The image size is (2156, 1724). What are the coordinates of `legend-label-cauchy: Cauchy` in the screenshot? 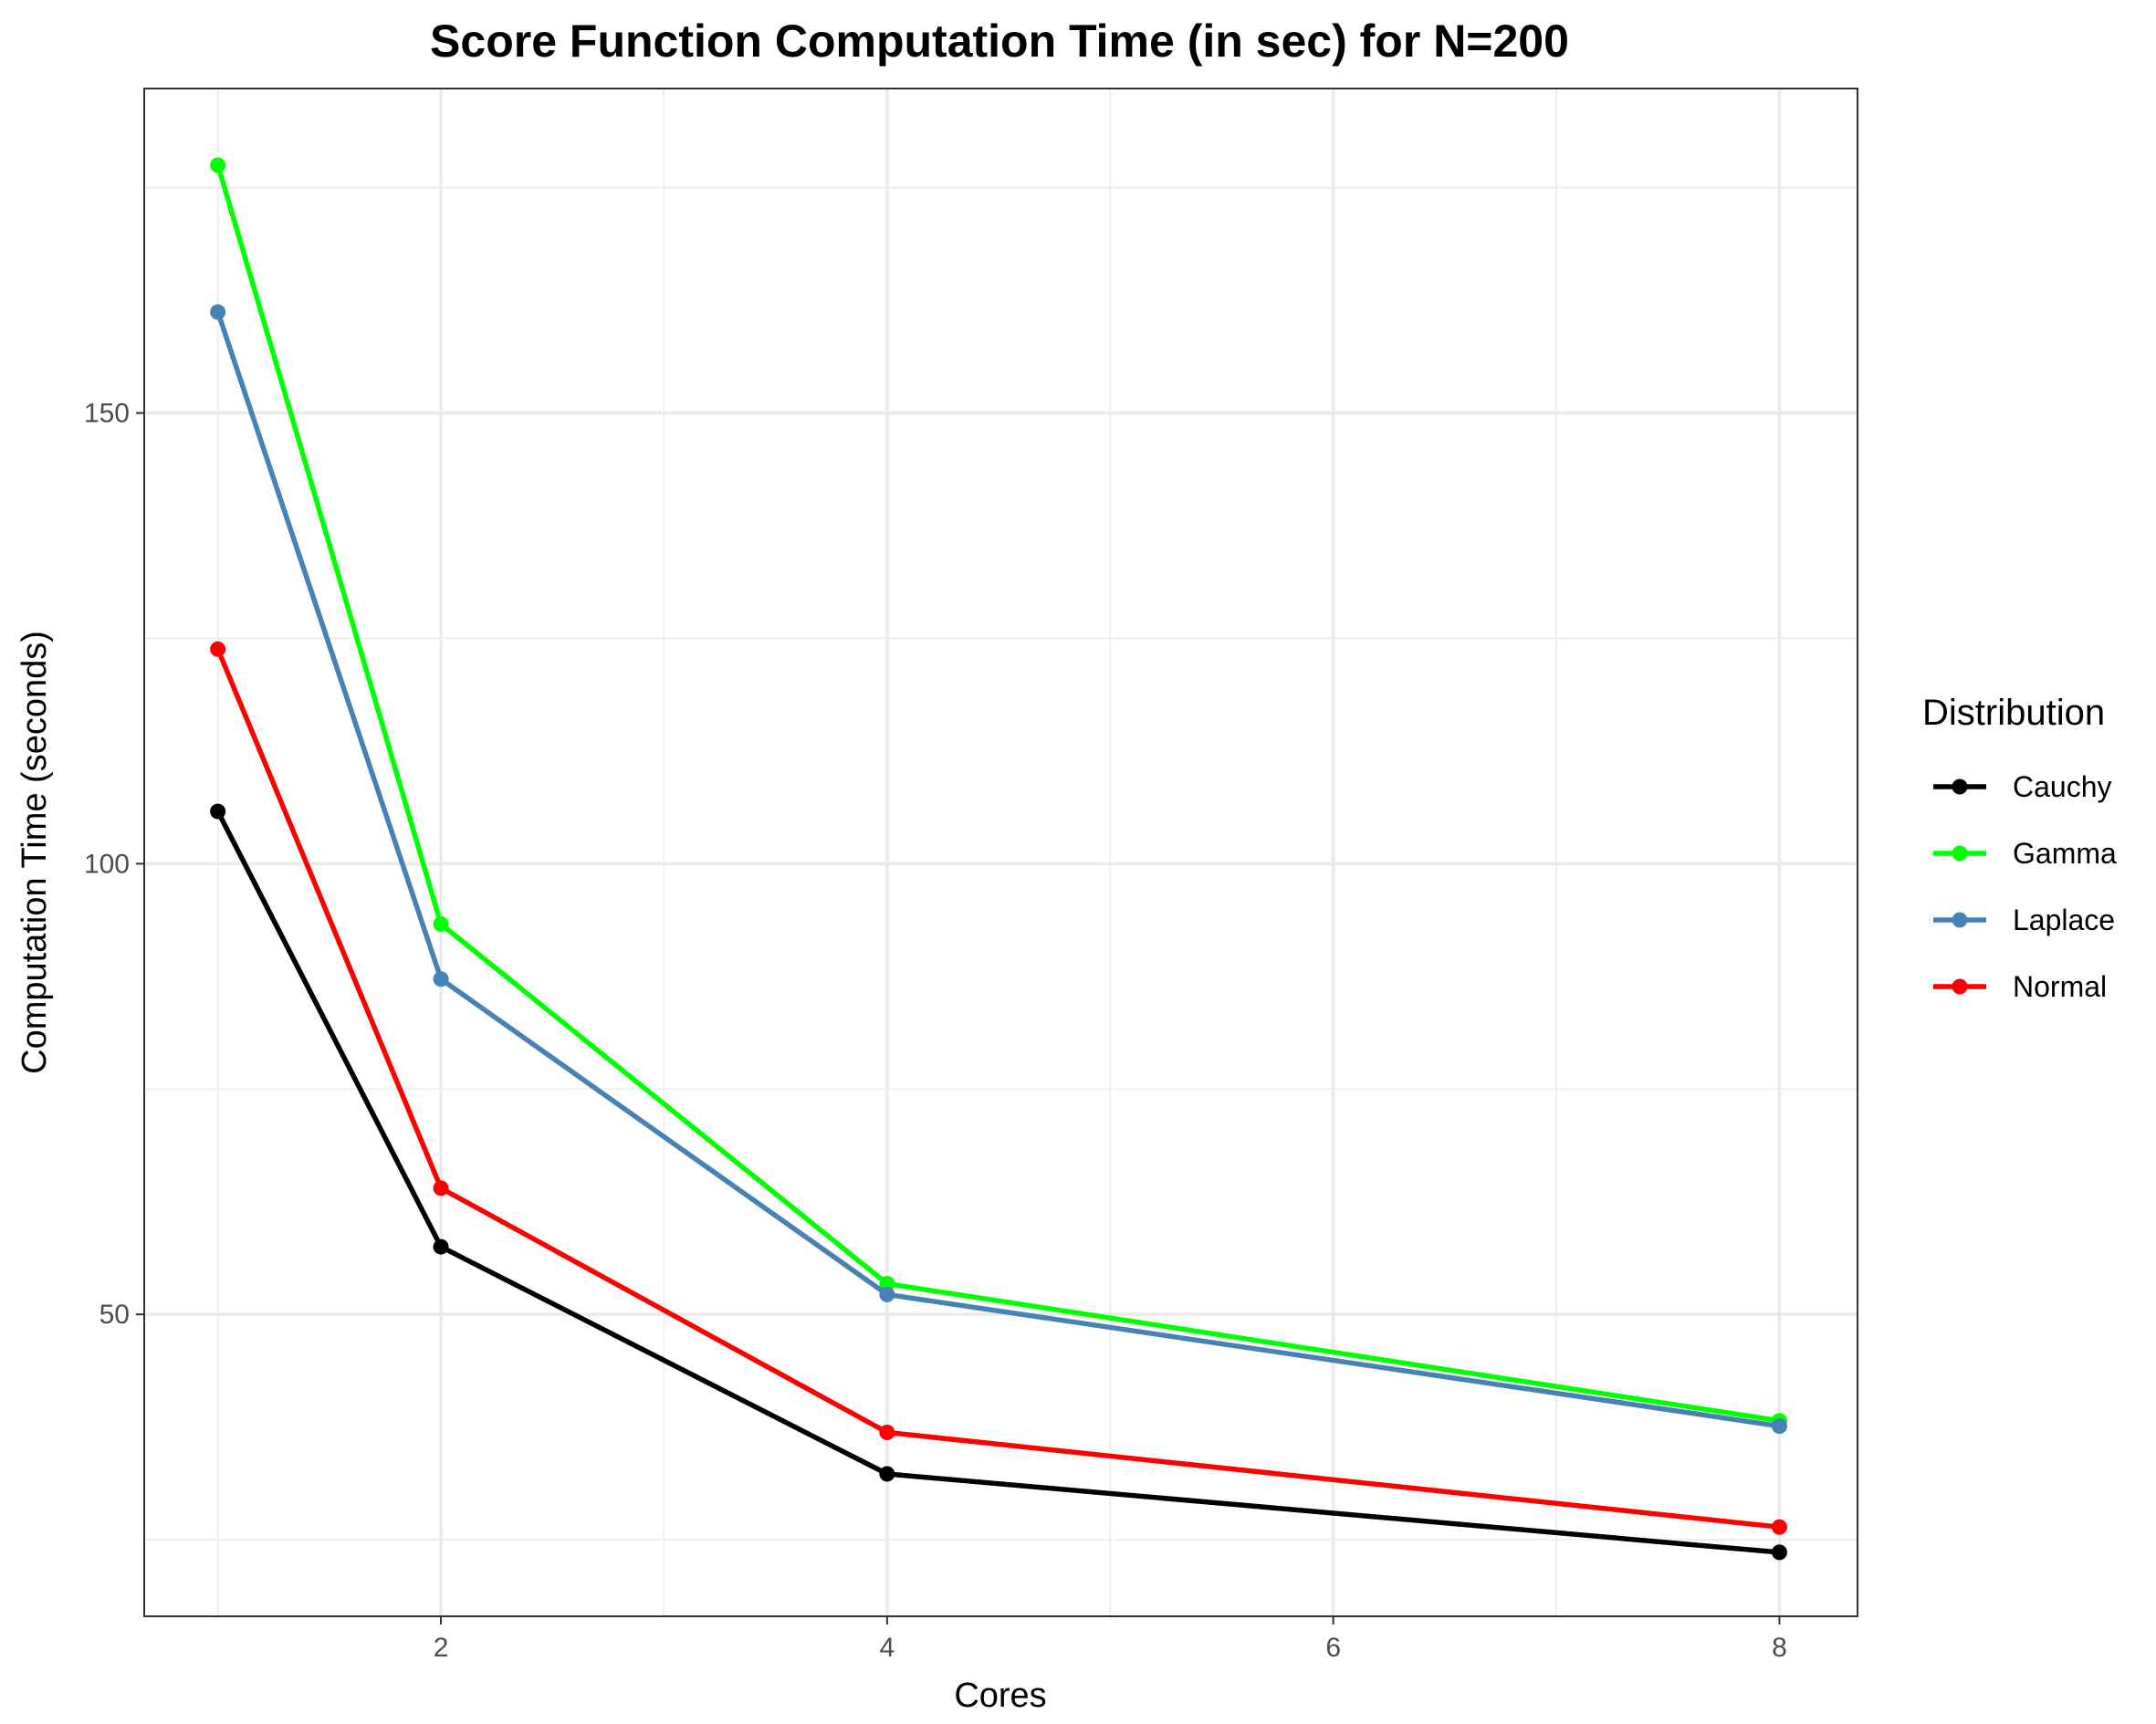 It's located at (2063, 786).